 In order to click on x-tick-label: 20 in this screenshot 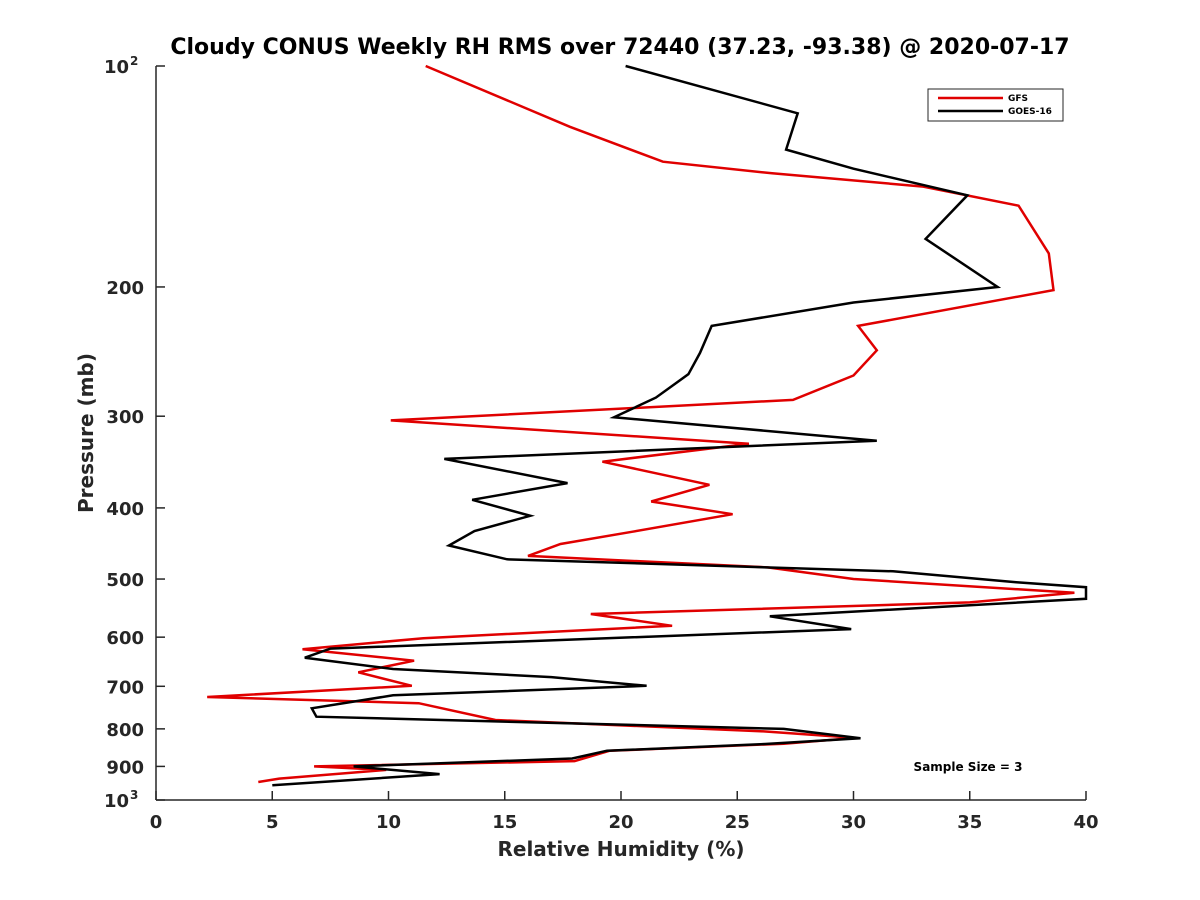, I will do `click(620, 822)`.